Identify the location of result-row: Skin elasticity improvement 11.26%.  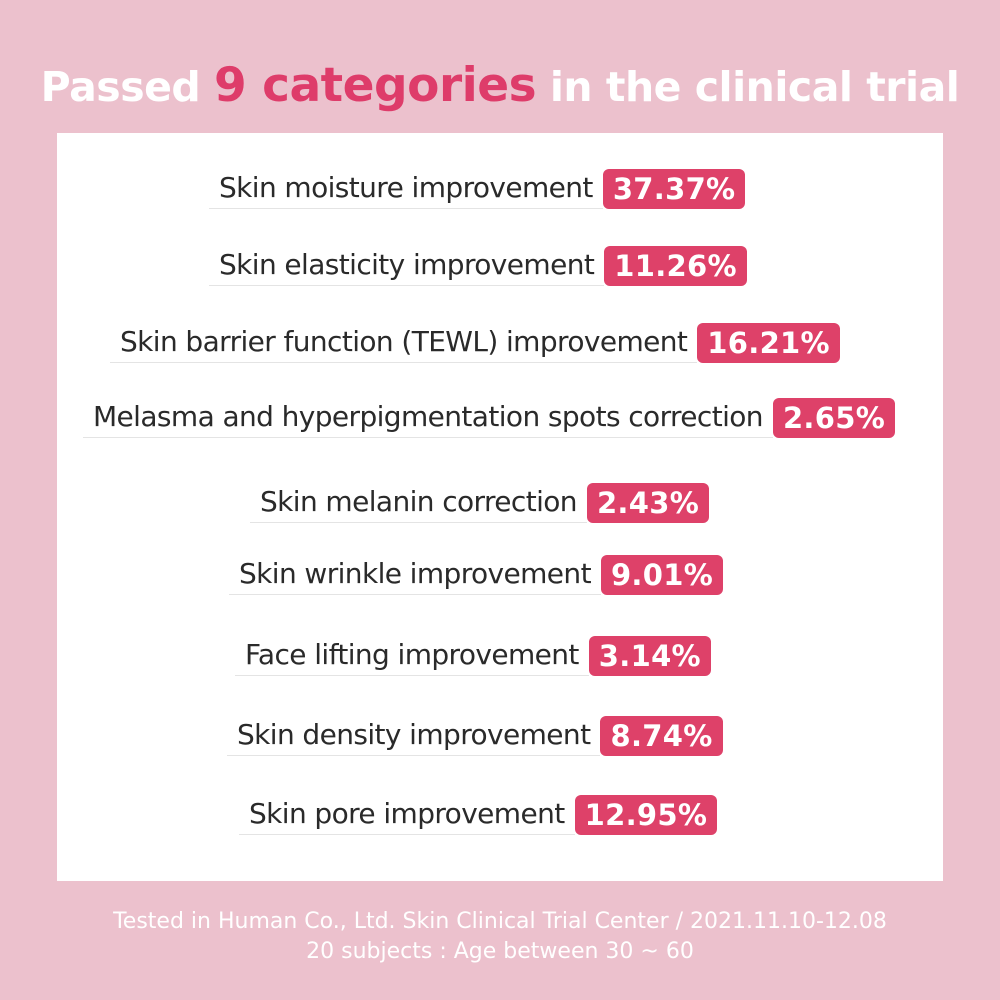
(500, 266).